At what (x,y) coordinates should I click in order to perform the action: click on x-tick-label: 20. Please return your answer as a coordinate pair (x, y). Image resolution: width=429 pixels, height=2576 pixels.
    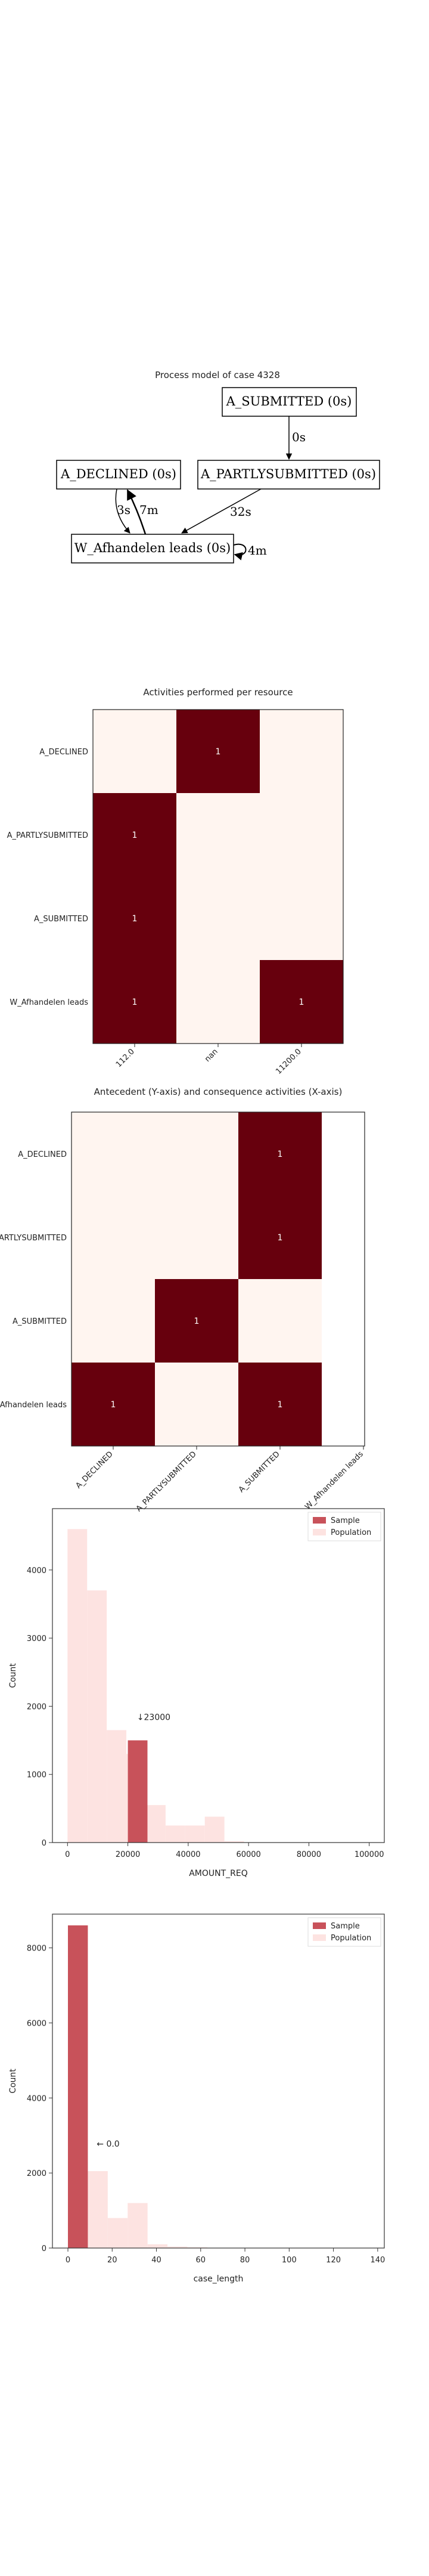
    Looking at the image, I should click on (112, 2260).